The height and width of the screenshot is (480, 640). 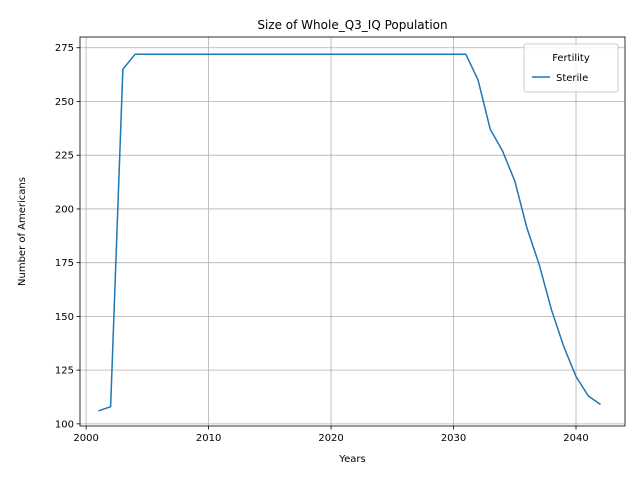 I want to click on x-tick-label: 2030, so click(x=453, y=438).